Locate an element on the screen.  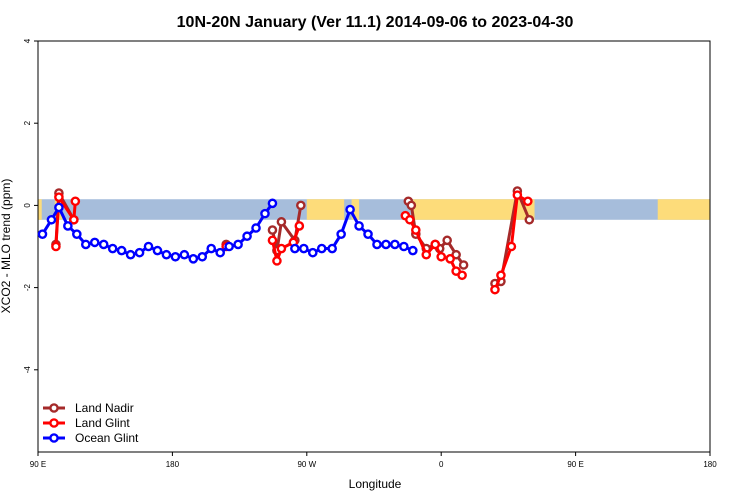
legend-item-land-nadir: Land Nadir is located at coordinates (88, 408).